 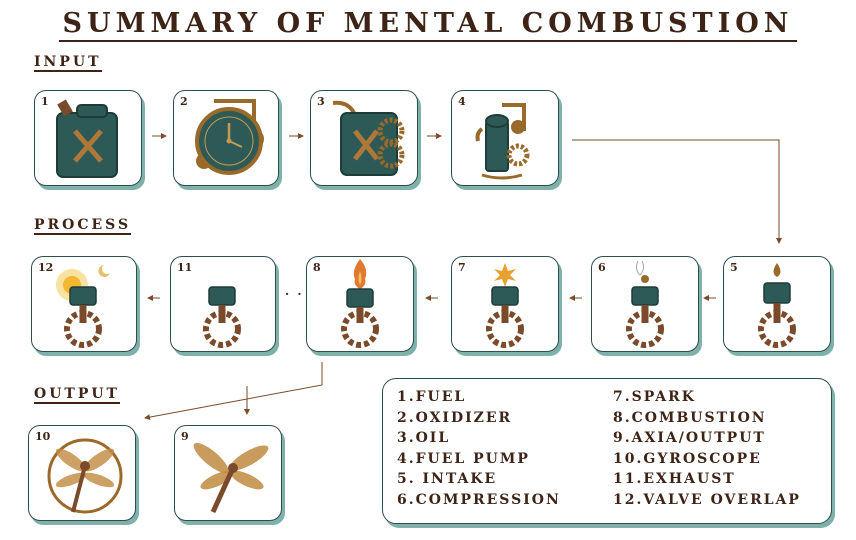 I want to click on legend-item: 4.FUEL PUMP, so click(x=463, y=458).